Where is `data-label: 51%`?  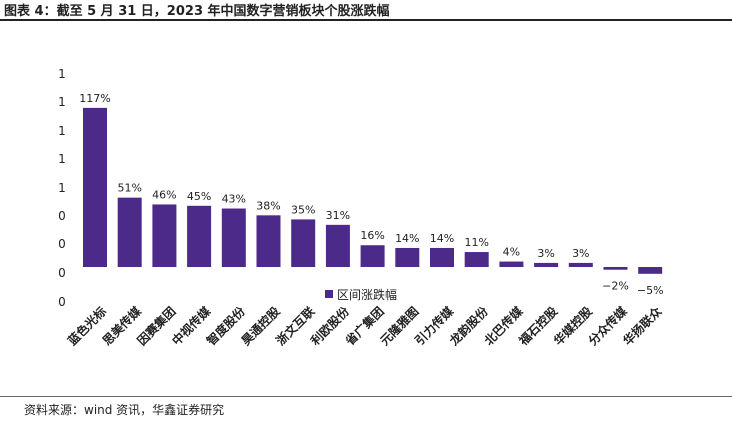 data-label: 51% is located at coordinates (129, 188).